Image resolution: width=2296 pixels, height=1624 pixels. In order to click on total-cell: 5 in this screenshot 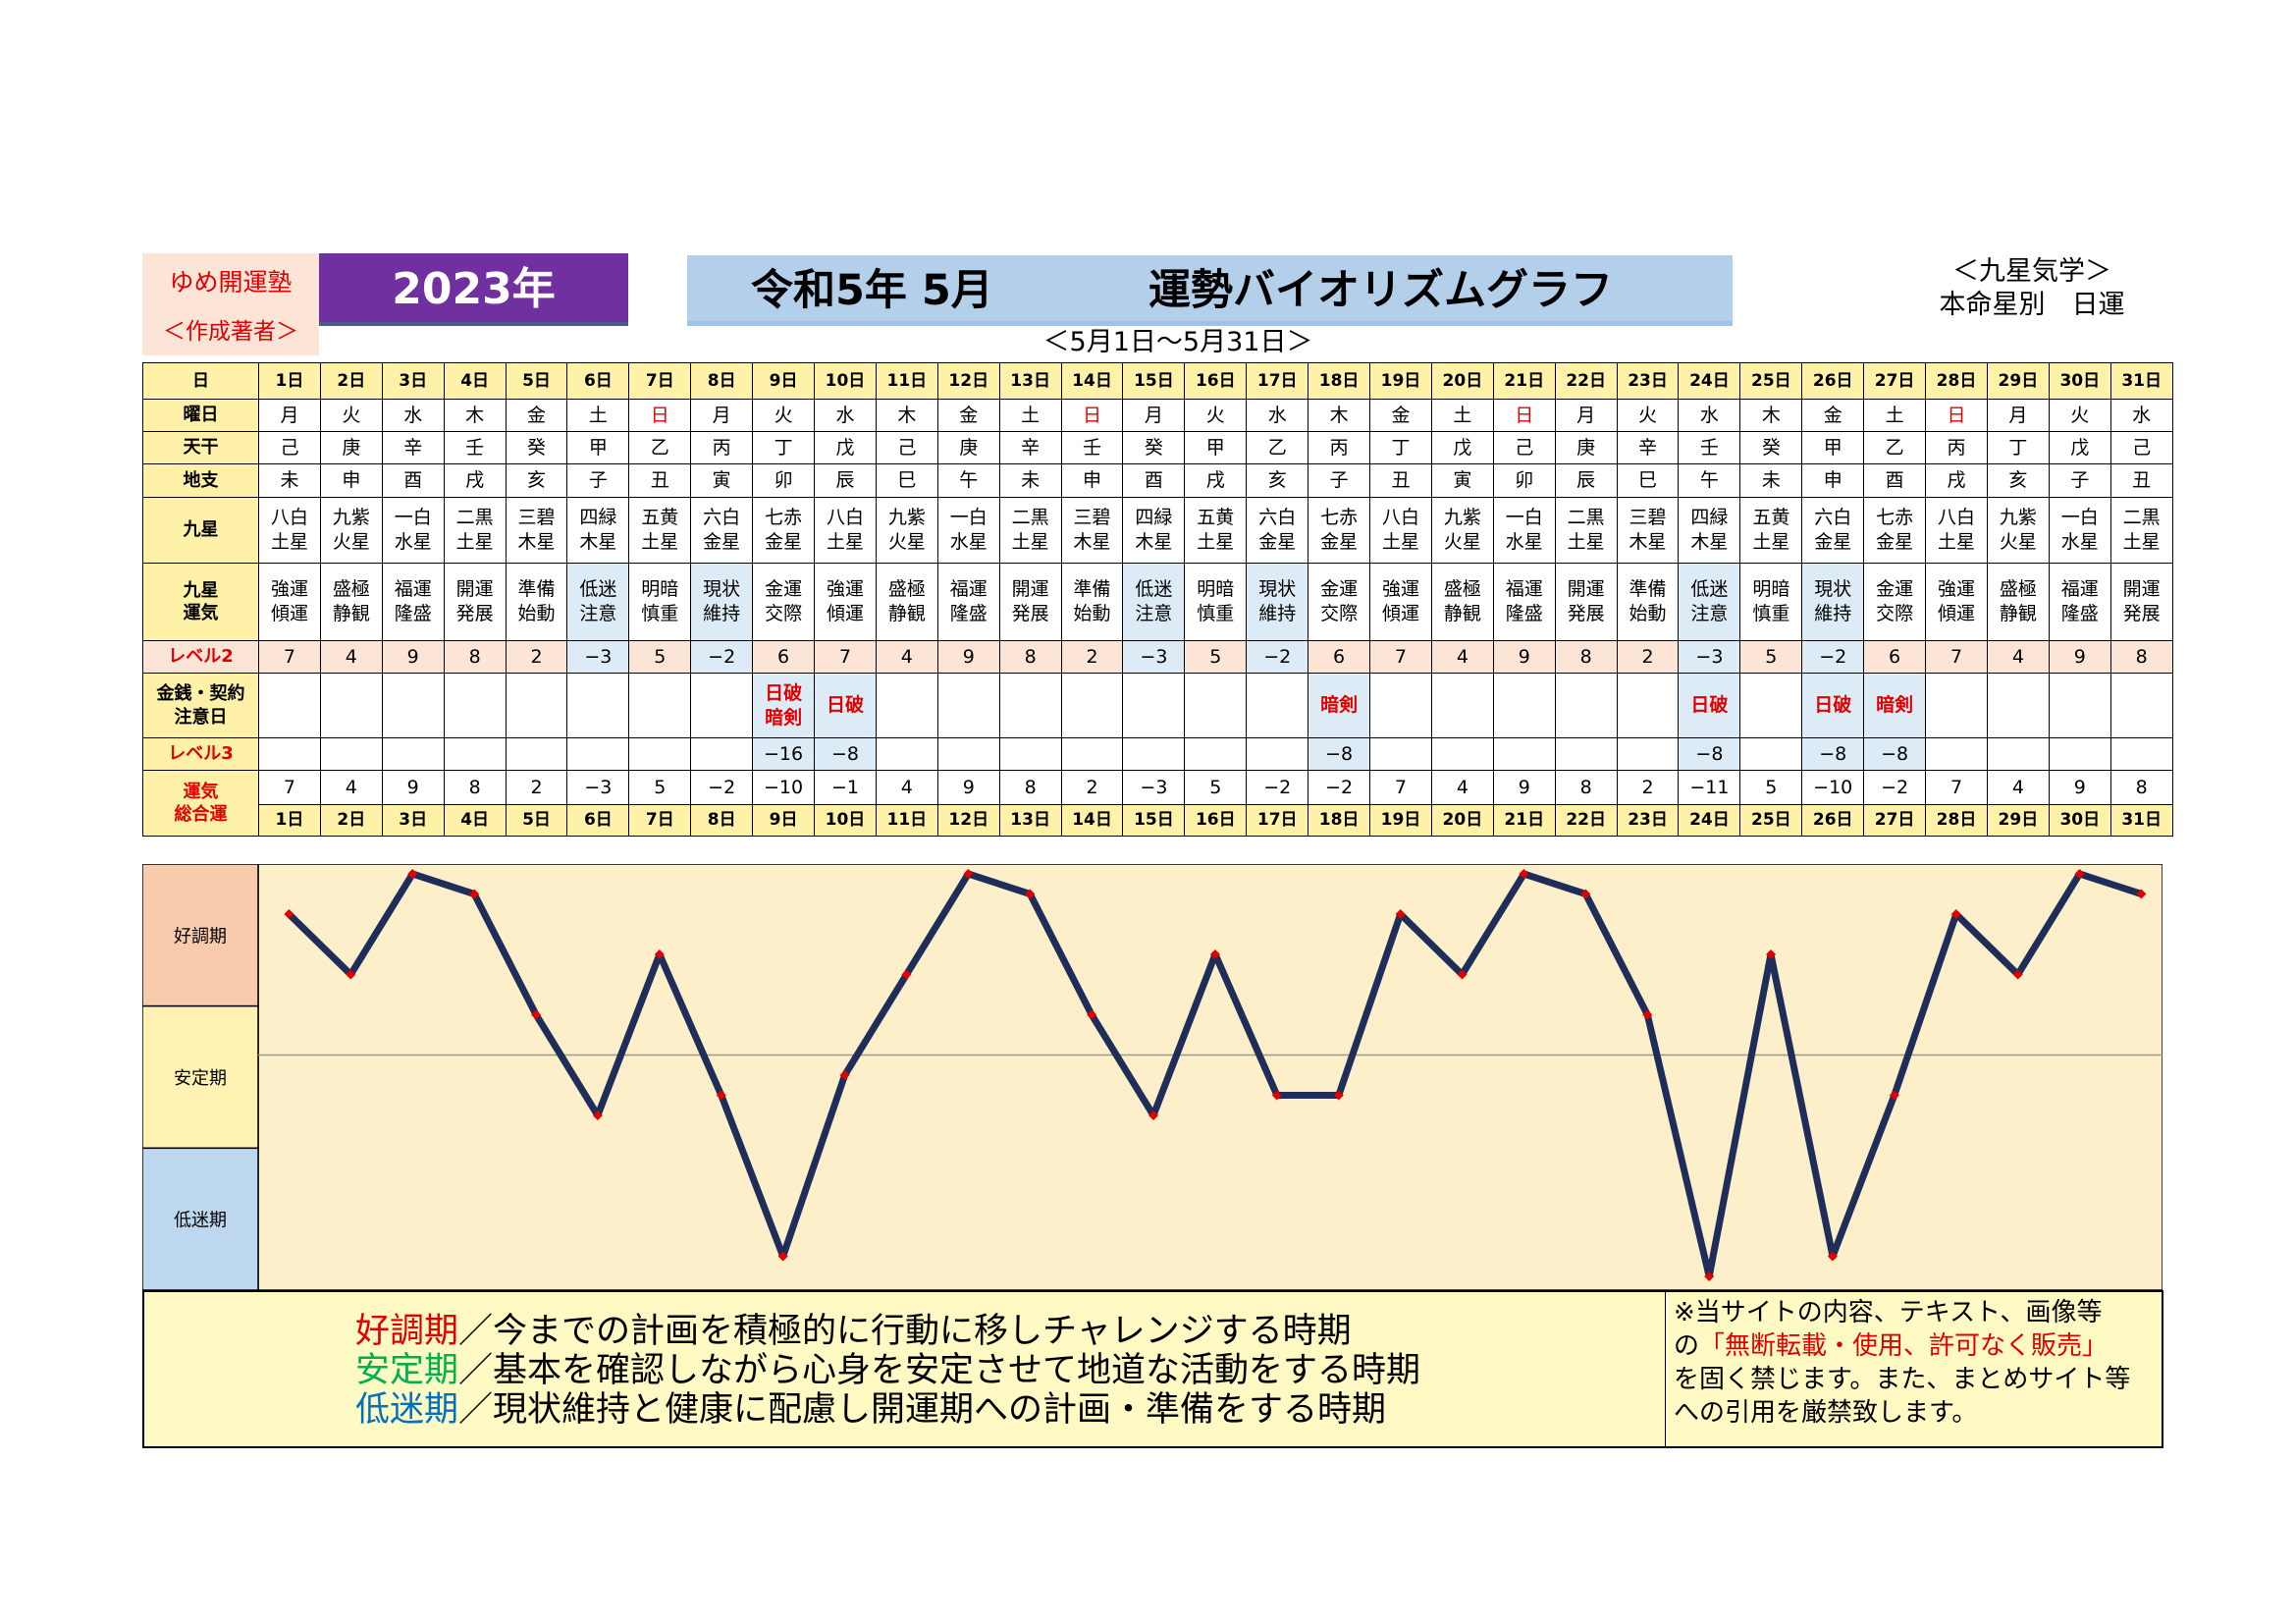, I will do `click(1216, 787)`.